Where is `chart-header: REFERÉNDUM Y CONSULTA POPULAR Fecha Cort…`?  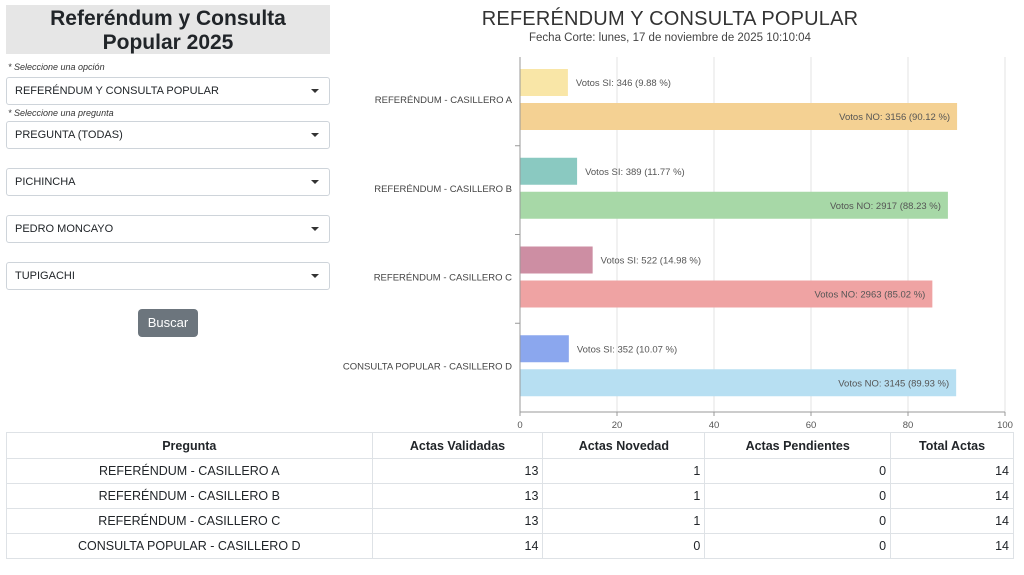
chart-header: REFERÉNDUM Y CONSULTA POPULAR Fecha Cort… is located at coordinates (670, 26).